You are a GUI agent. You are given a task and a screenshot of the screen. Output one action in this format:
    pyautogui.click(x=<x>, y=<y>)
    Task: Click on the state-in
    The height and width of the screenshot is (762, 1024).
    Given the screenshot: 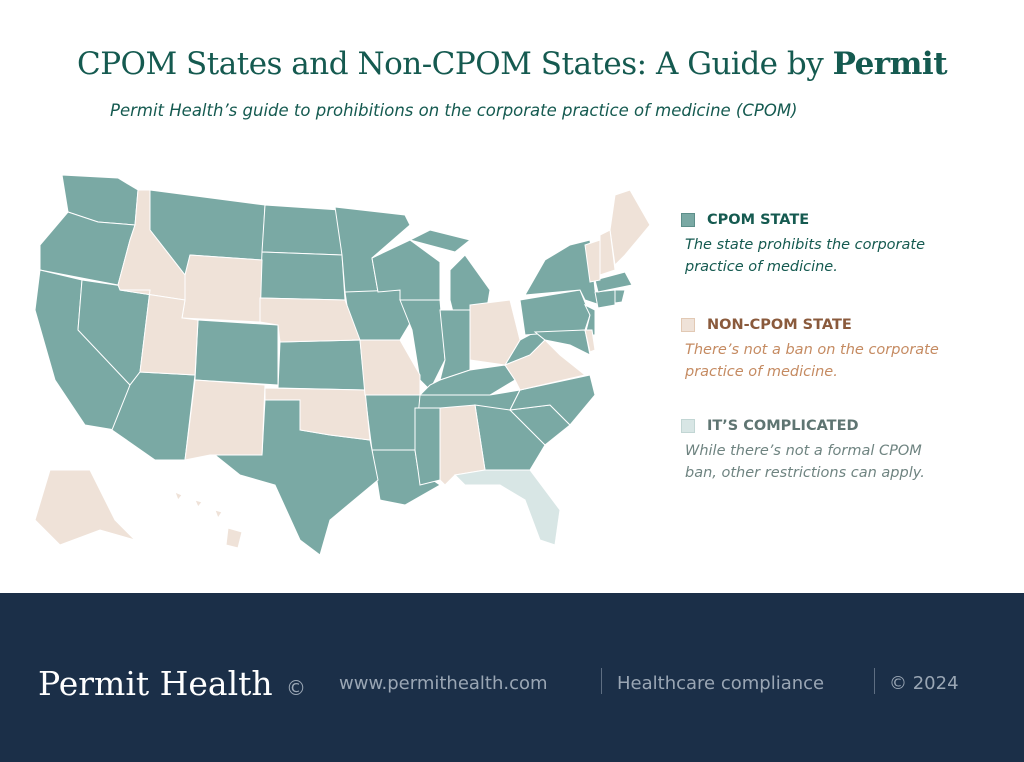 What is the action you would take?
    pyautogui.click(x=455, y=345)
    